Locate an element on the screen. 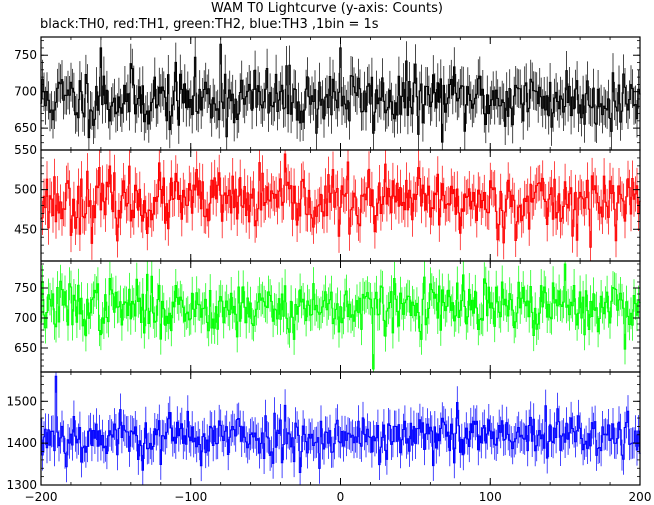  y-tick-label-panel-1: 450 is located at coordinates (25, 229).